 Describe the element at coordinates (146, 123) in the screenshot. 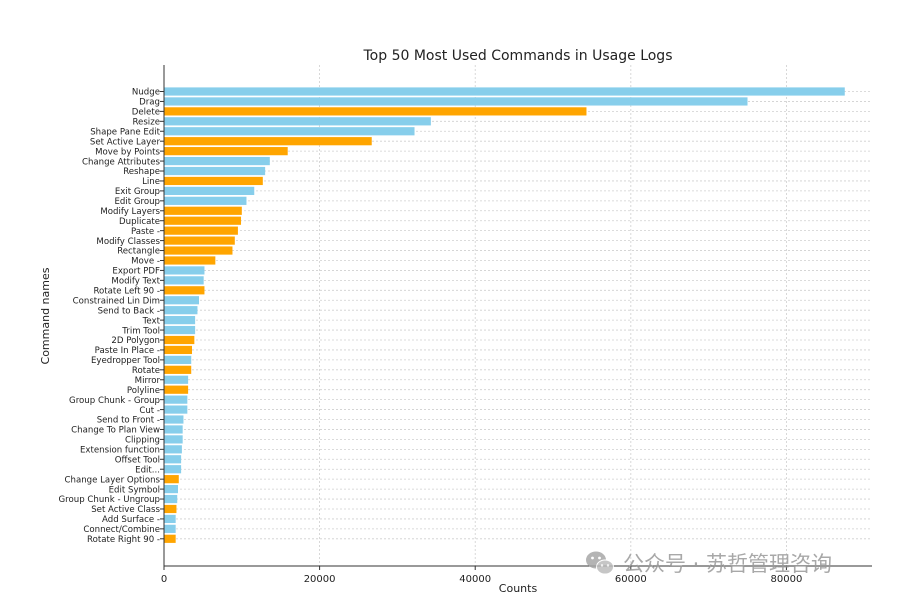

I see `y-tick-label: Resize` at that location.